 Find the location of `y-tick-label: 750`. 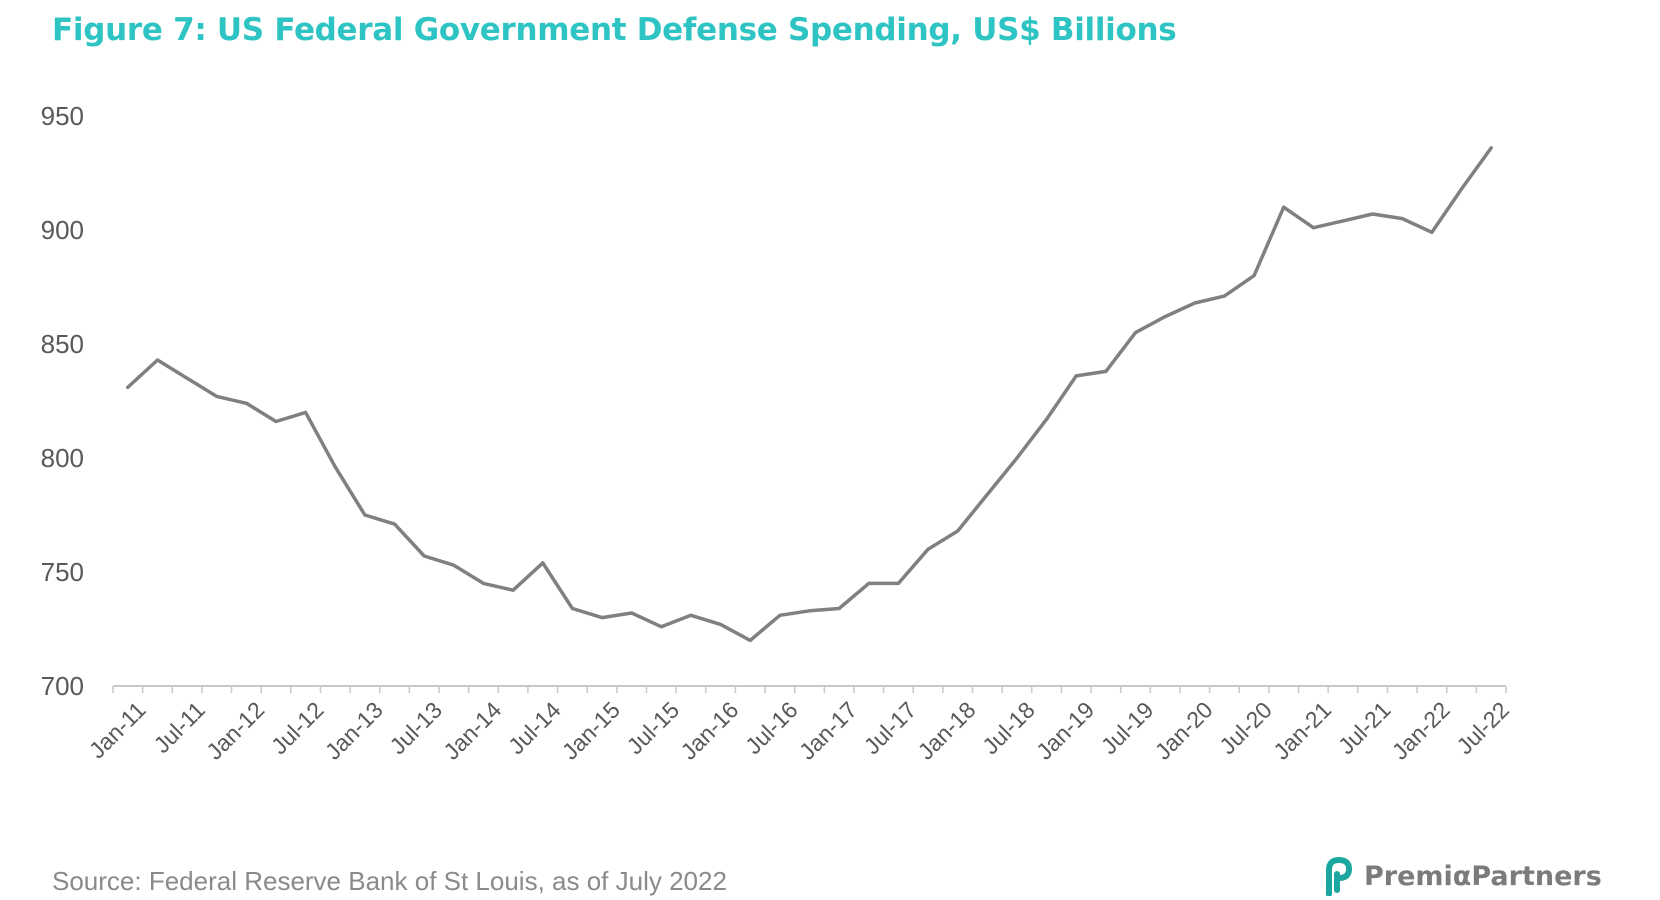

y-tick-label: 750 is located at coordinates (62, 572).